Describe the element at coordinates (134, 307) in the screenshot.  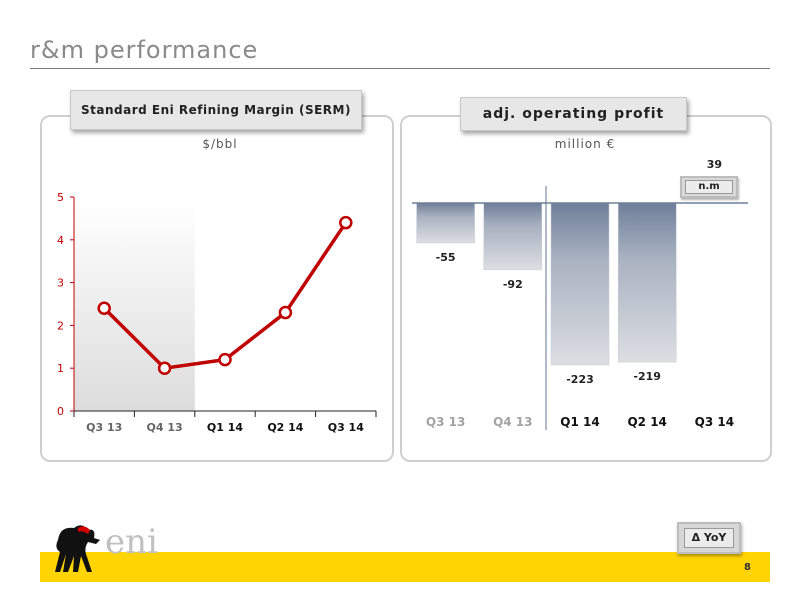
I see `serm-shaded-period` at that location.